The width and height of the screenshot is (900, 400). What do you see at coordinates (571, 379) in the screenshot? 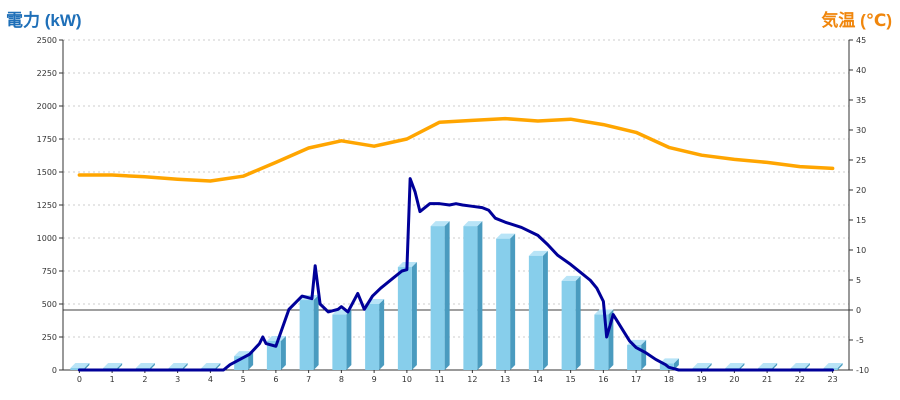
I see `x-tick-label: 15` at bounding box center [571, 379].